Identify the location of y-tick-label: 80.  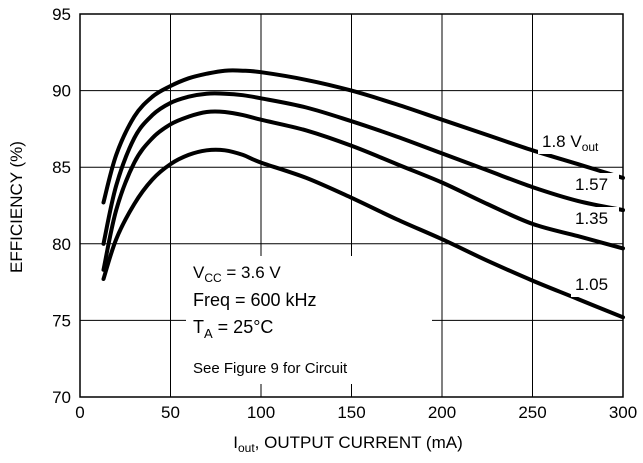
(61, 244).